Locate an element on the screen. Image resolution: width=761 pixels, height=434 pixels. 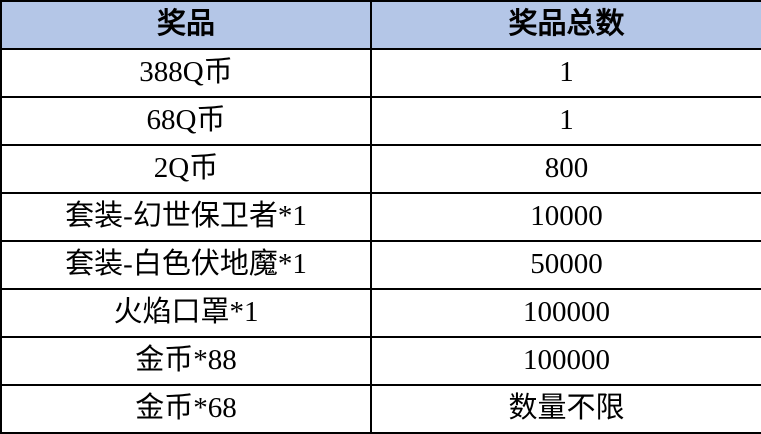
prize-cell: 金币*68 is located at coordinates (186, 409).